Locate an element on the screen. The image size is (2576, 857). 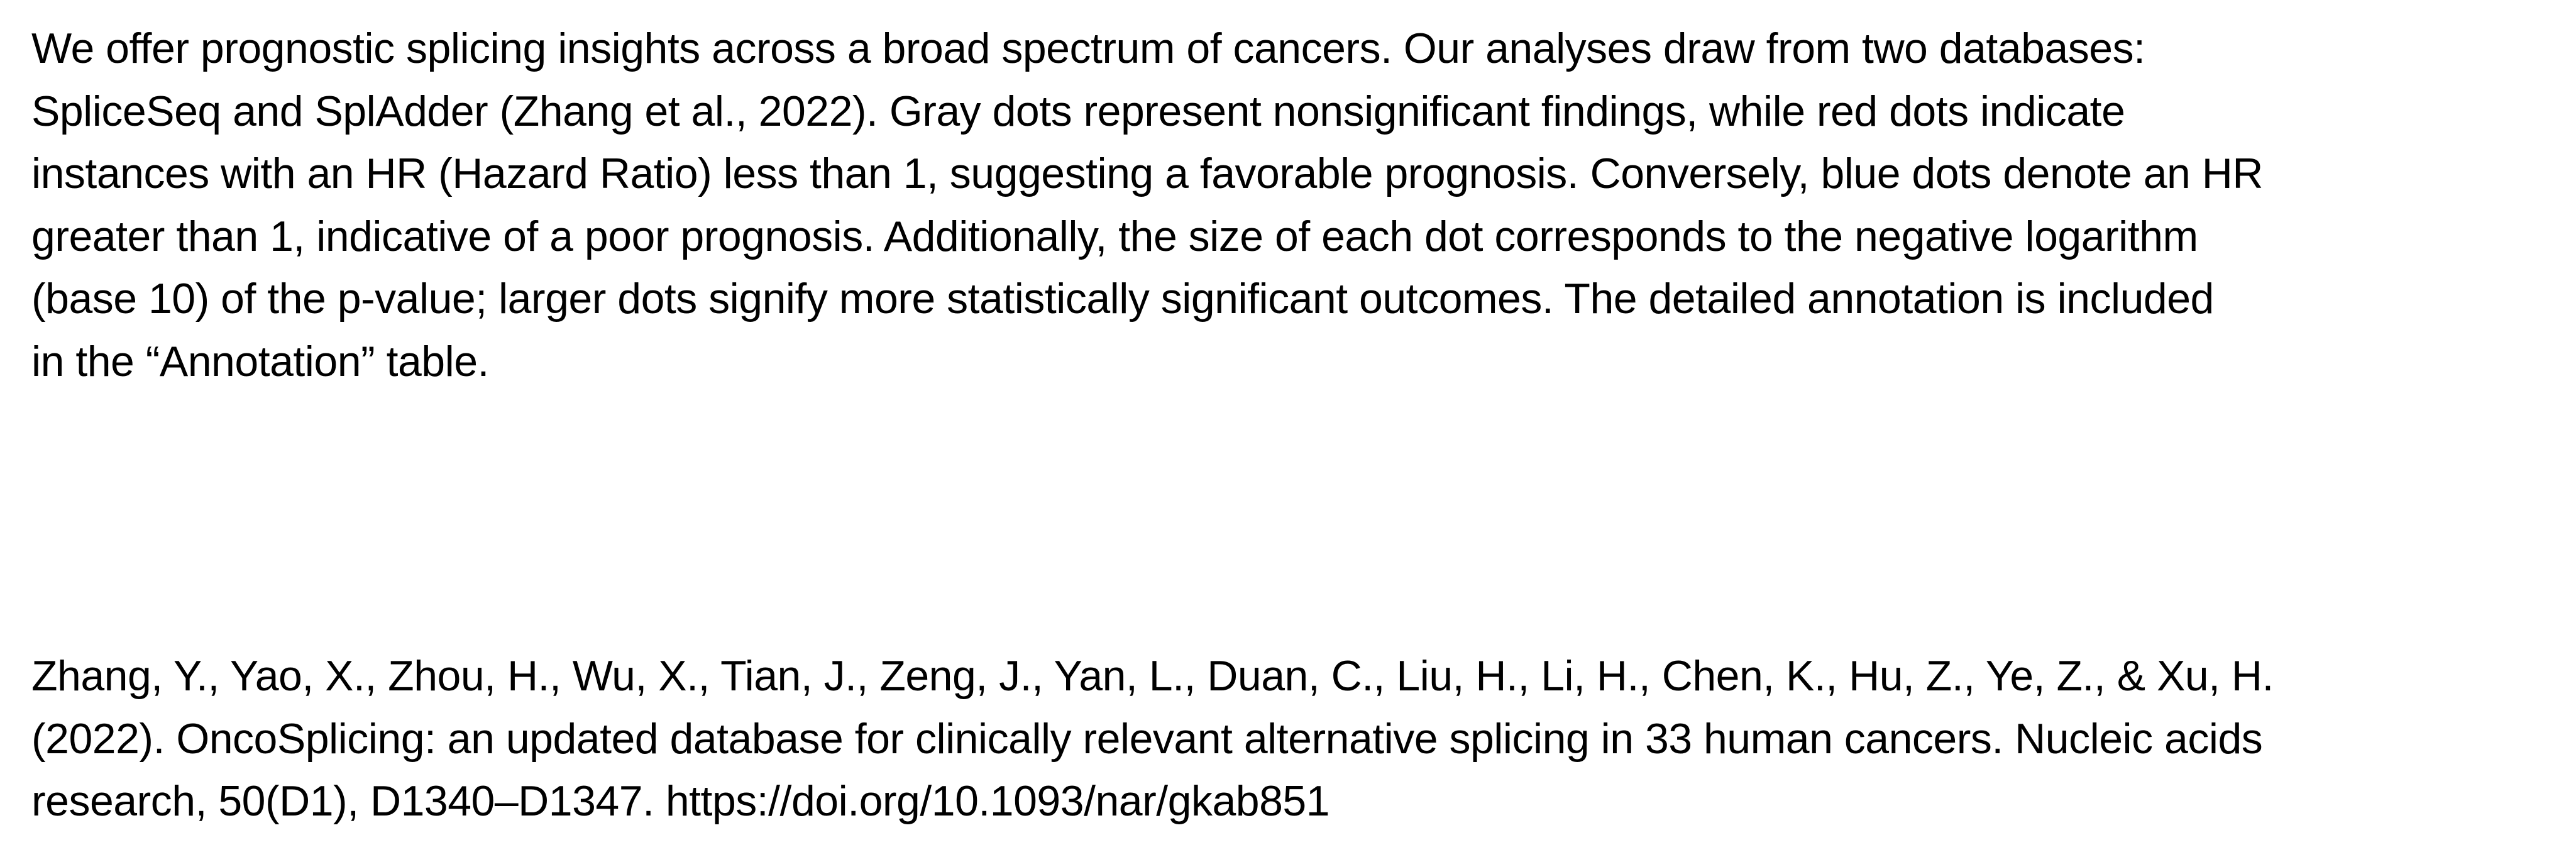
description-line: in the “Annotation” table. is located at coordinates (260, 361).